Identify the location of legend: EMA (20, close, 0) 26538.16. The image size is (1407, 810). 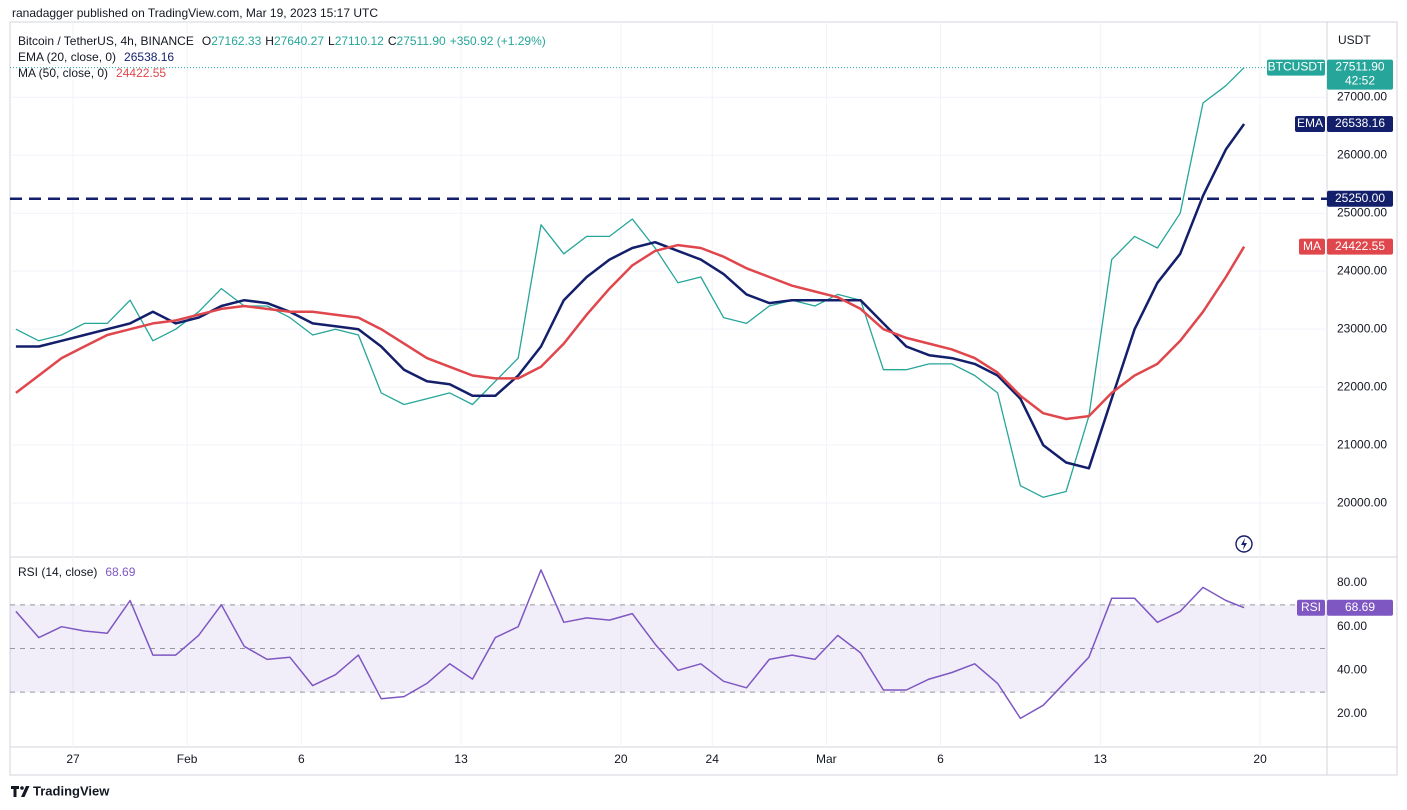
(96, 57).